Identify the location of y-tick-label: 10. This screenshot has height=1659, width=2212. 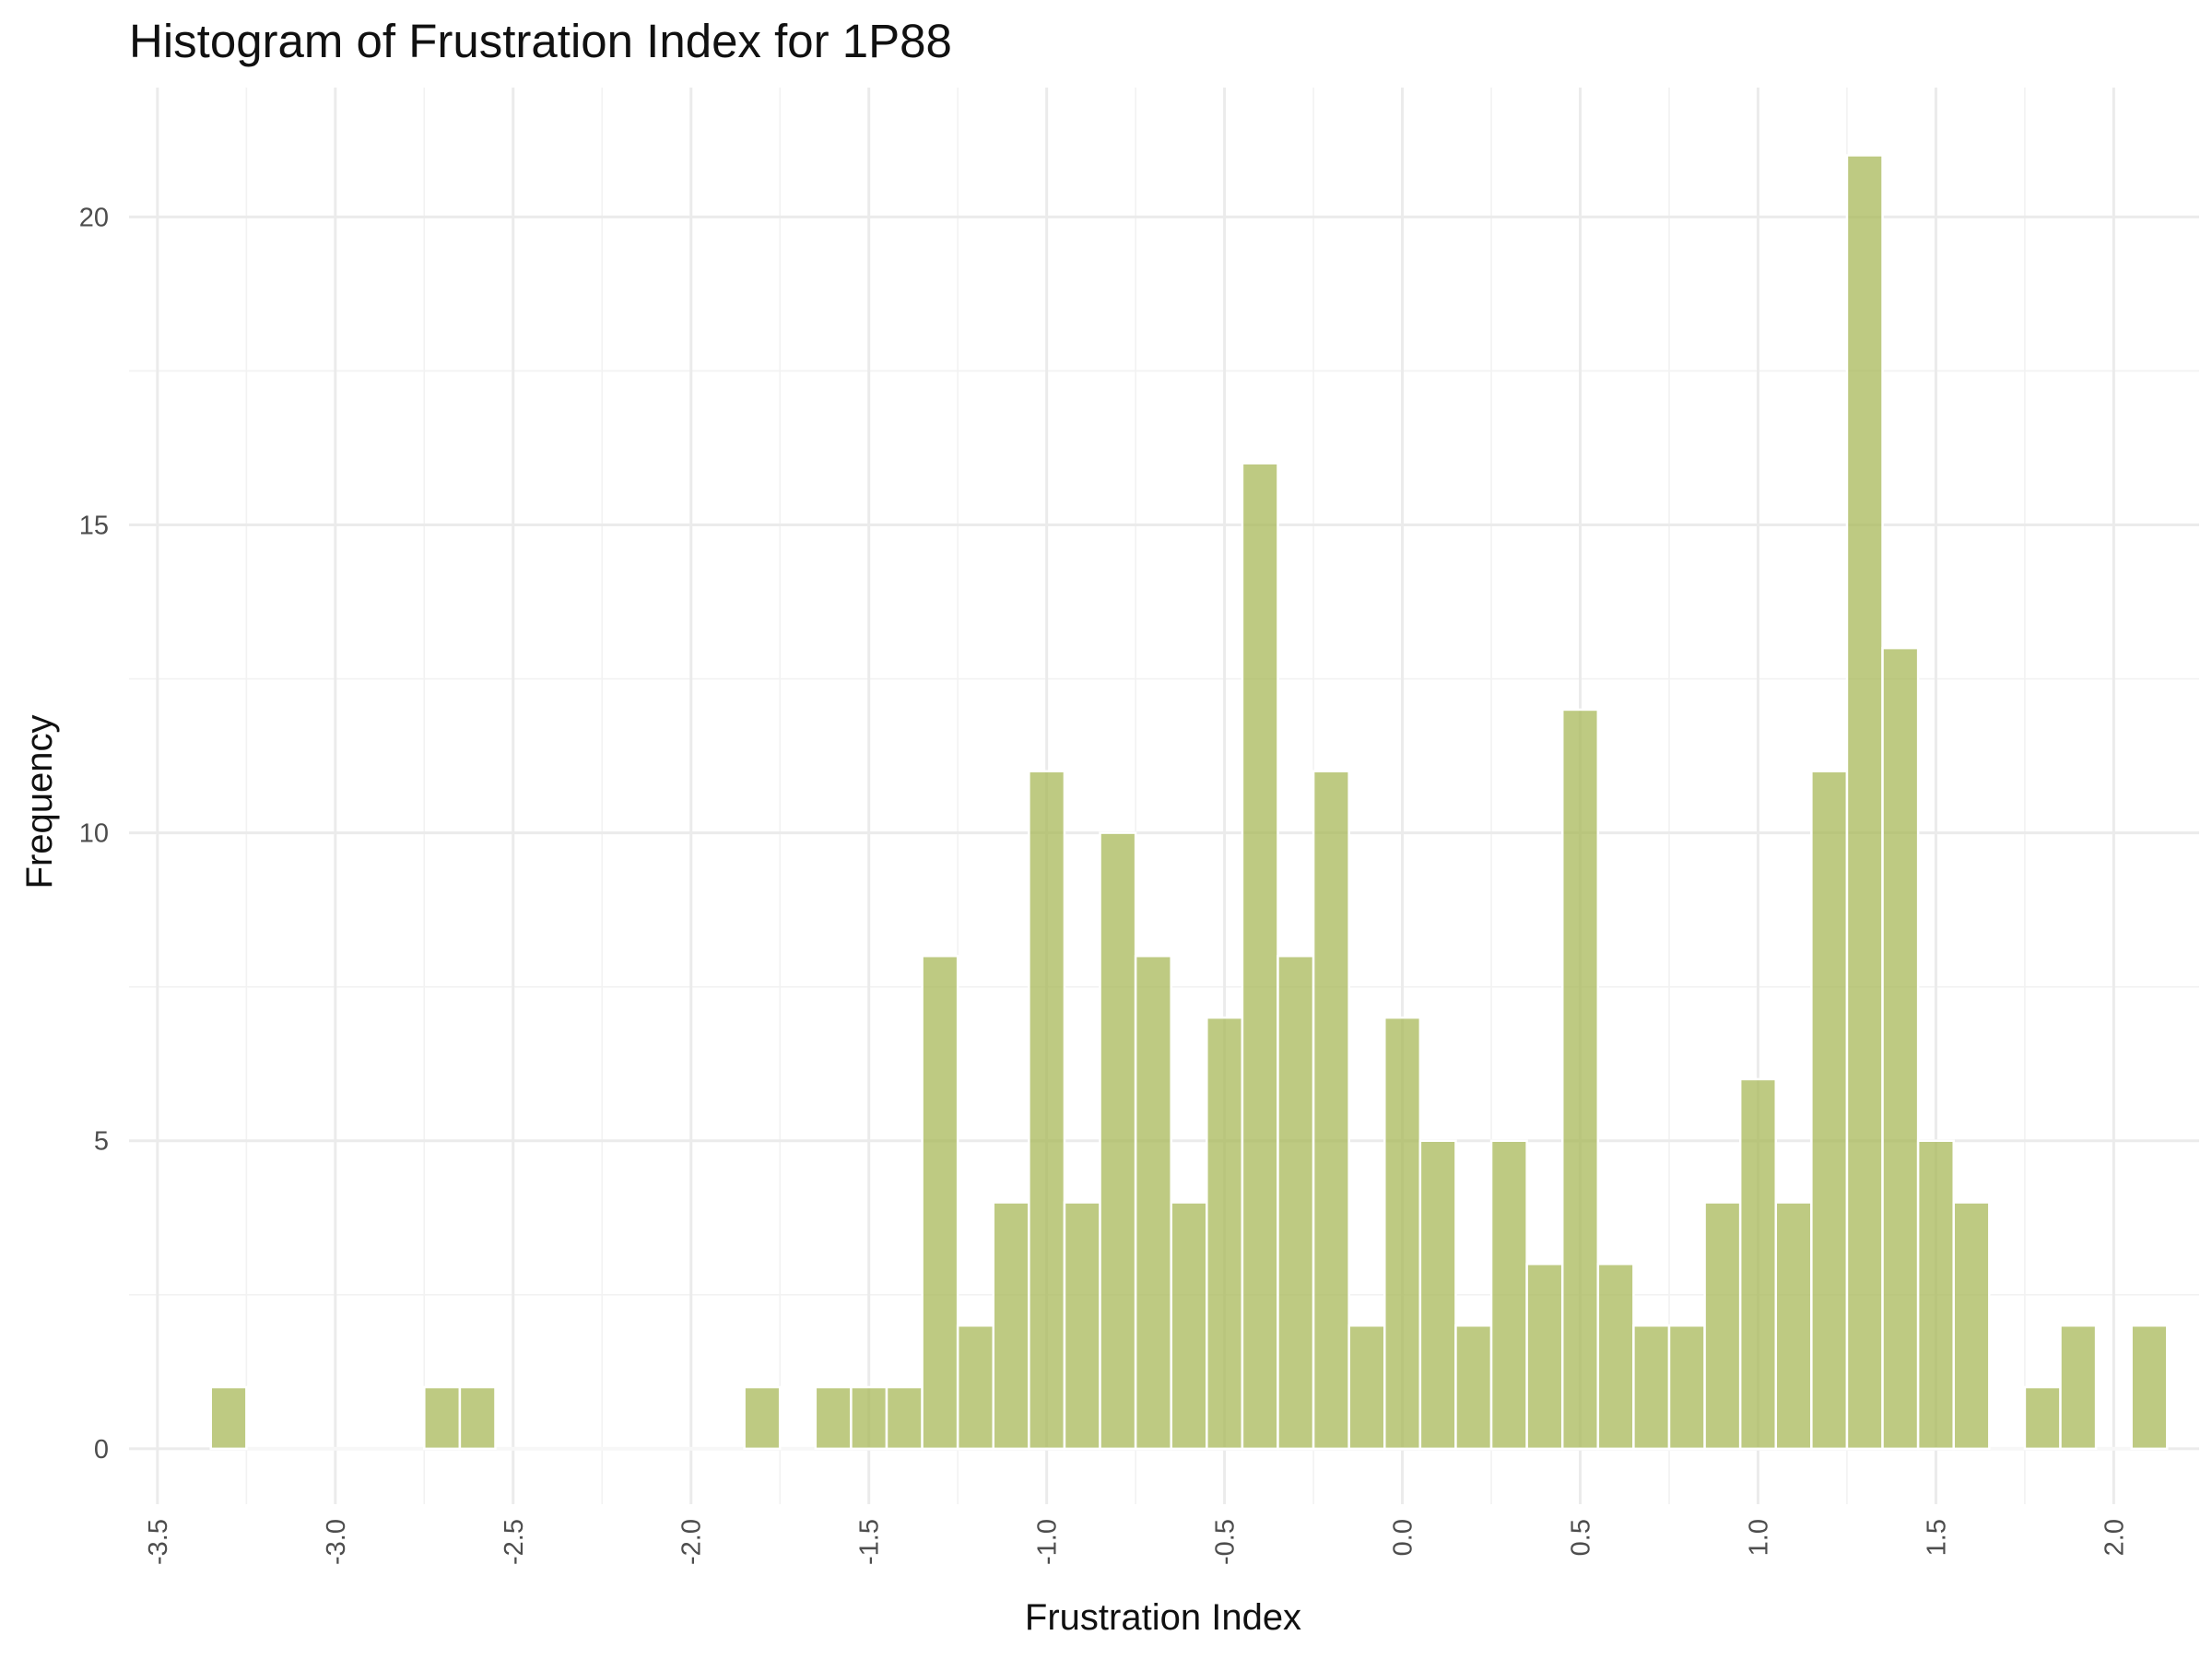
(94, 834).